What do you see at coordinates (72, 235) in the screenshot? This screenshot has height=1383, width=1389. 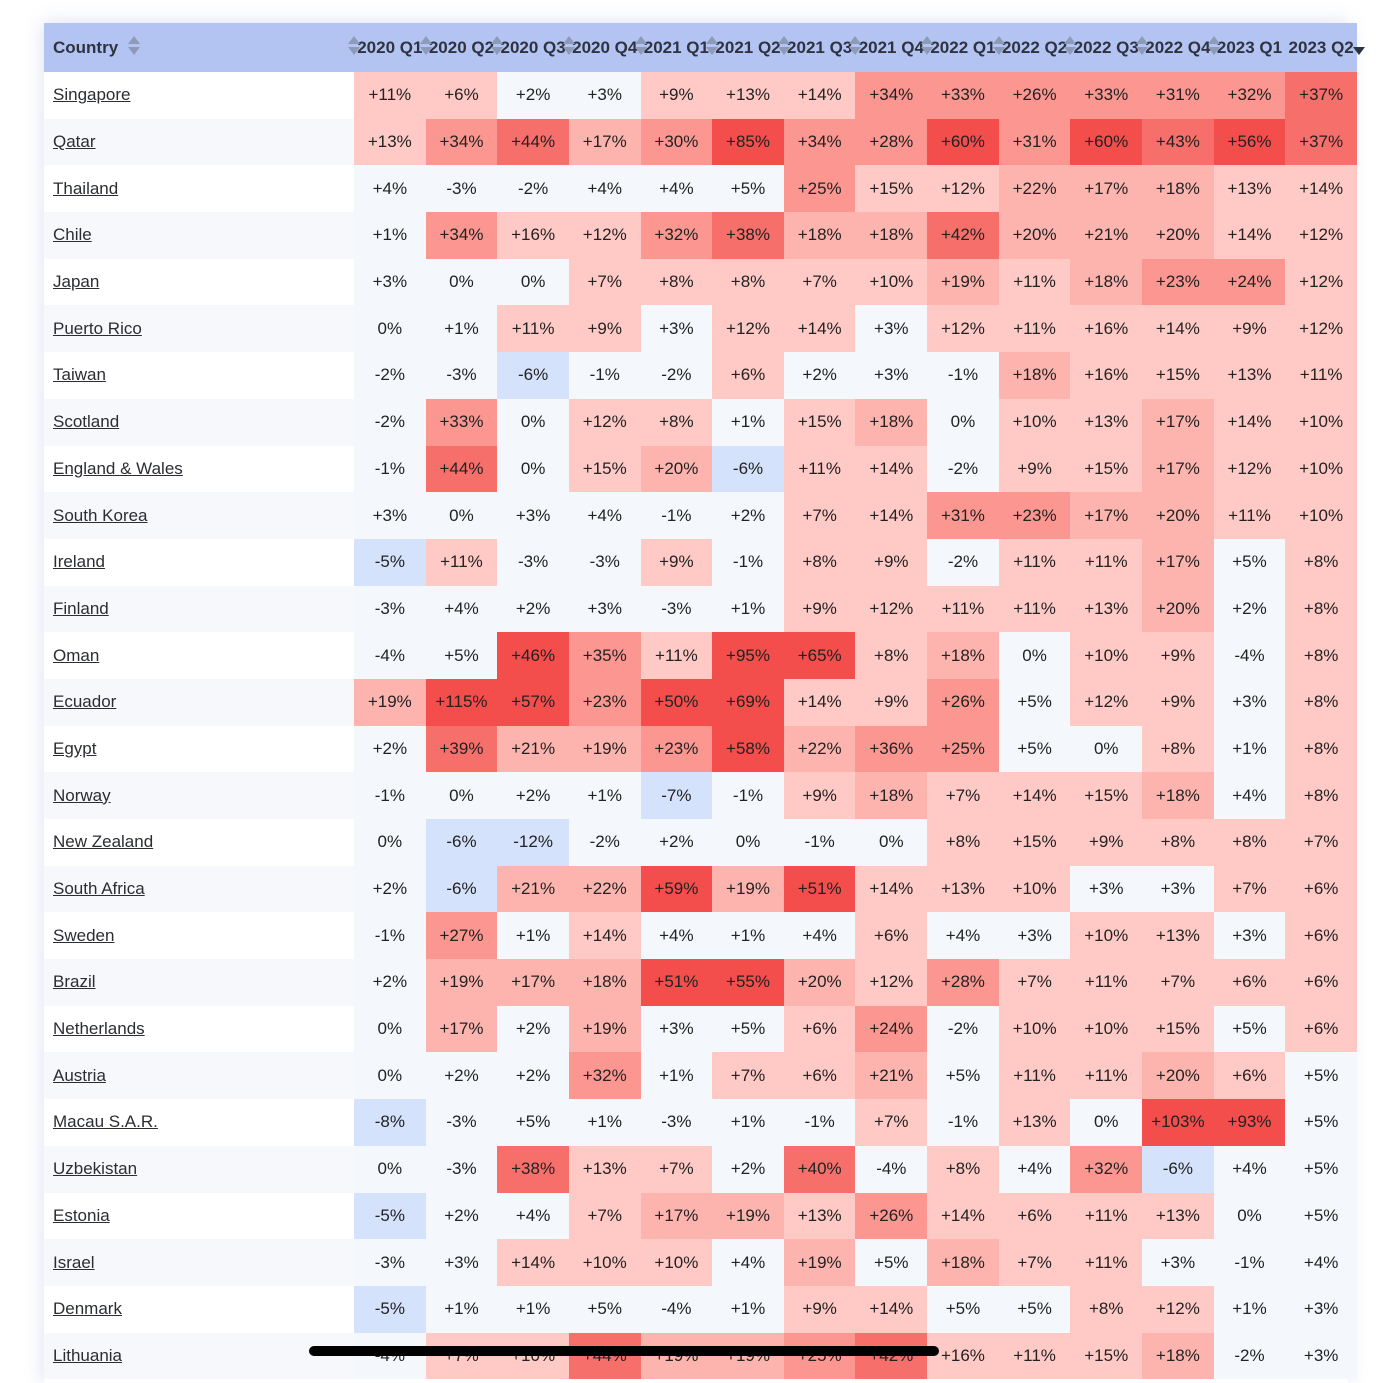 I see `country-link: Chile` at bounding box center [72, 235].